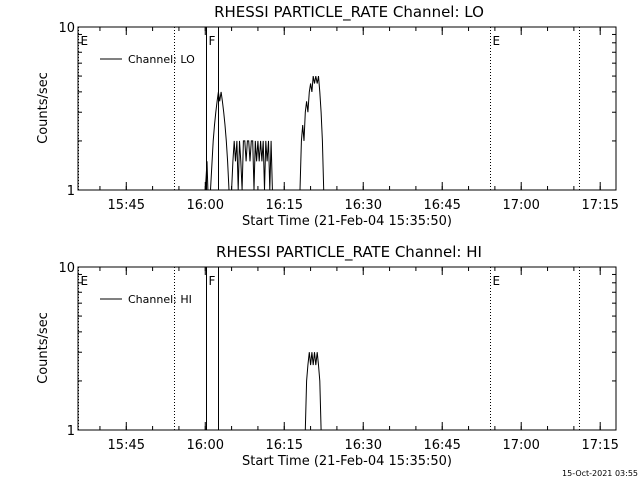 The image size is (640, 480). I want to click on legend: Channel: HI, so click(146, 299).